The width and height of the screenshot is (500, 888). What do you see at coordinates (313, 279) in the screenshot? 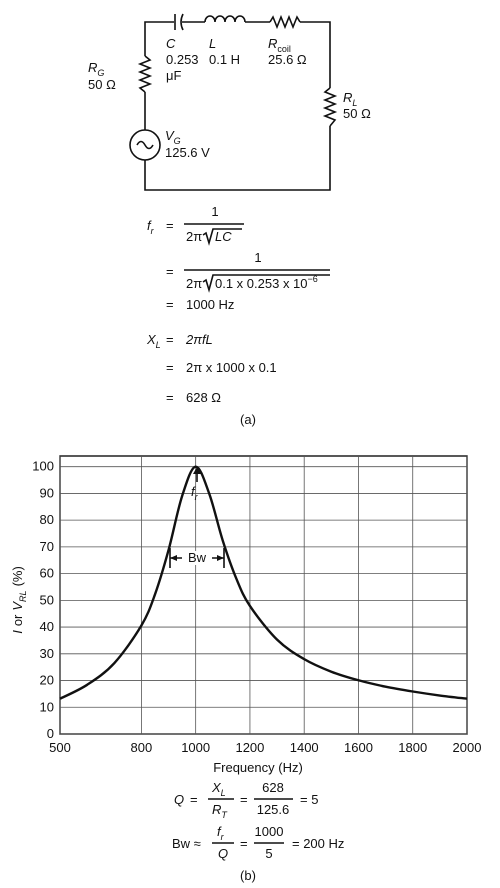
I see `exponent: −6` at bounding box center [313, 279].